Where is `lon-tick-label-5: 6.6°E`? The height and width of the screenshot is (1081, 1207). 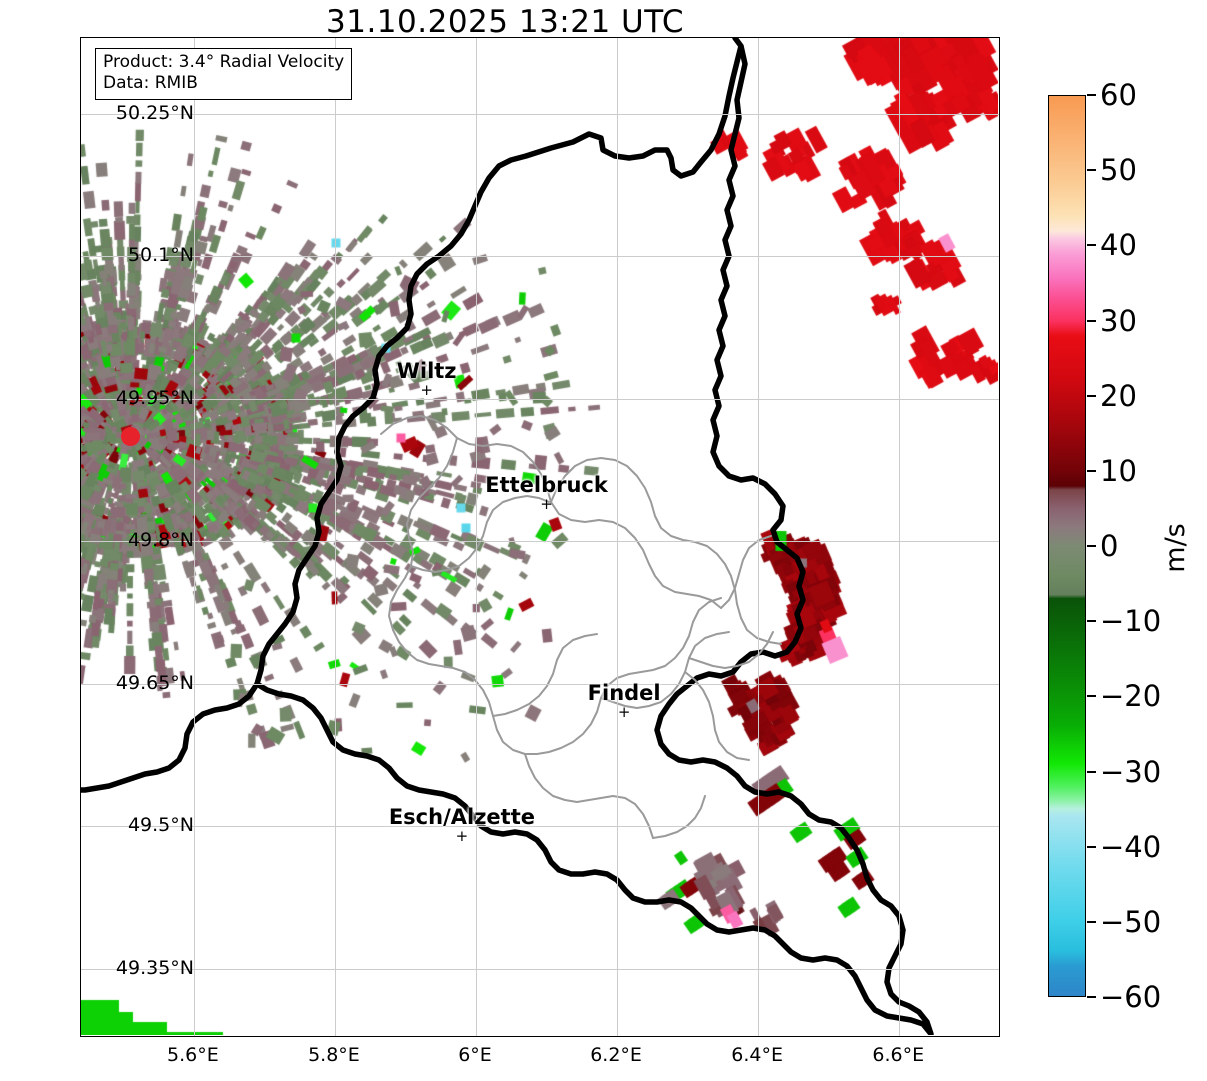
lon-tick-label-5: 6.6°E is located at coordinates (898, 1055).